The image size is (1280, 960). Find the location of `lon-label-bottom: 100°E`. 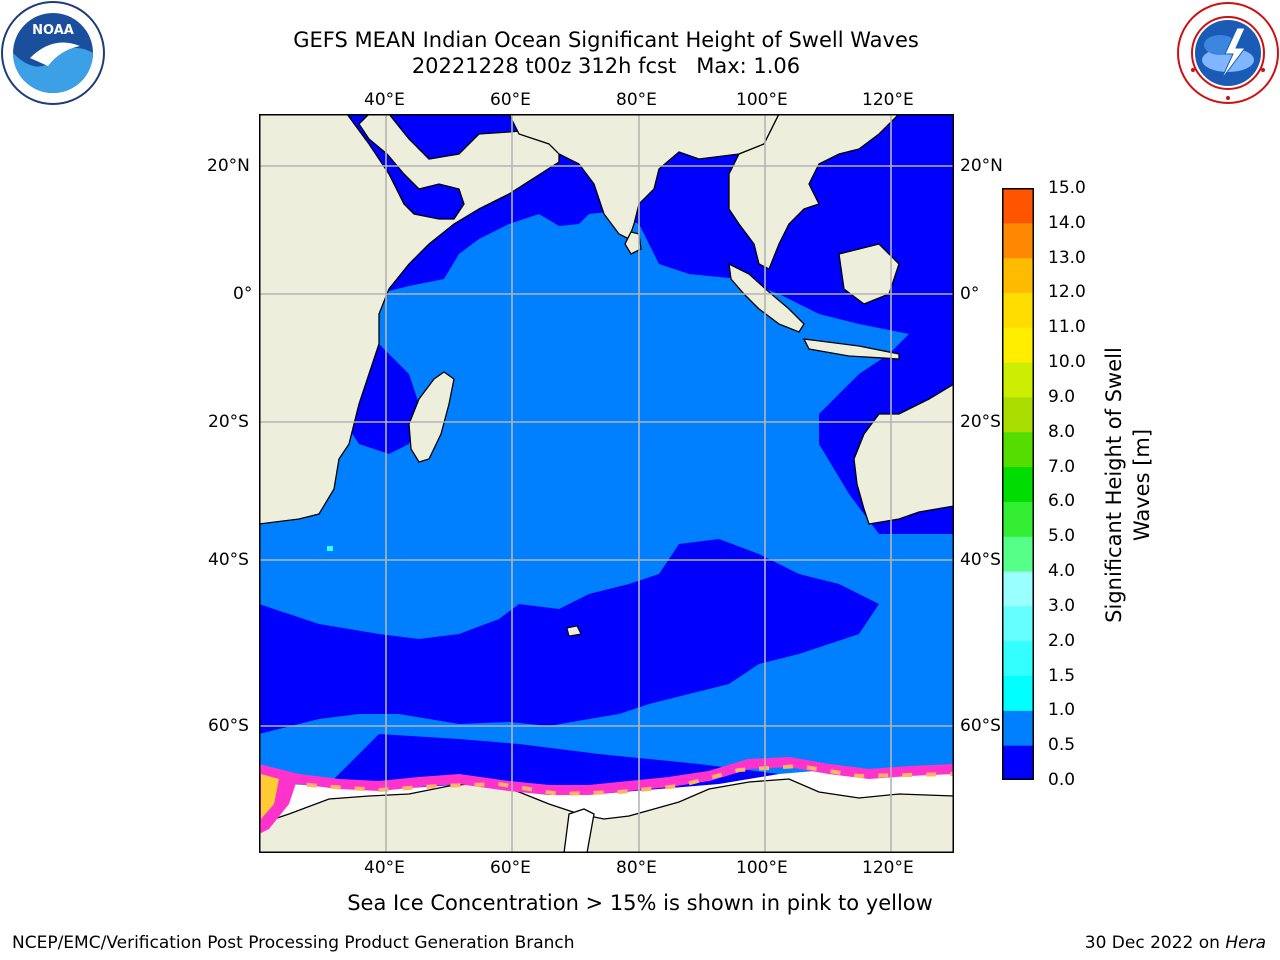

lon-label-bottom: 100°E is located at coordinates (762, 868).